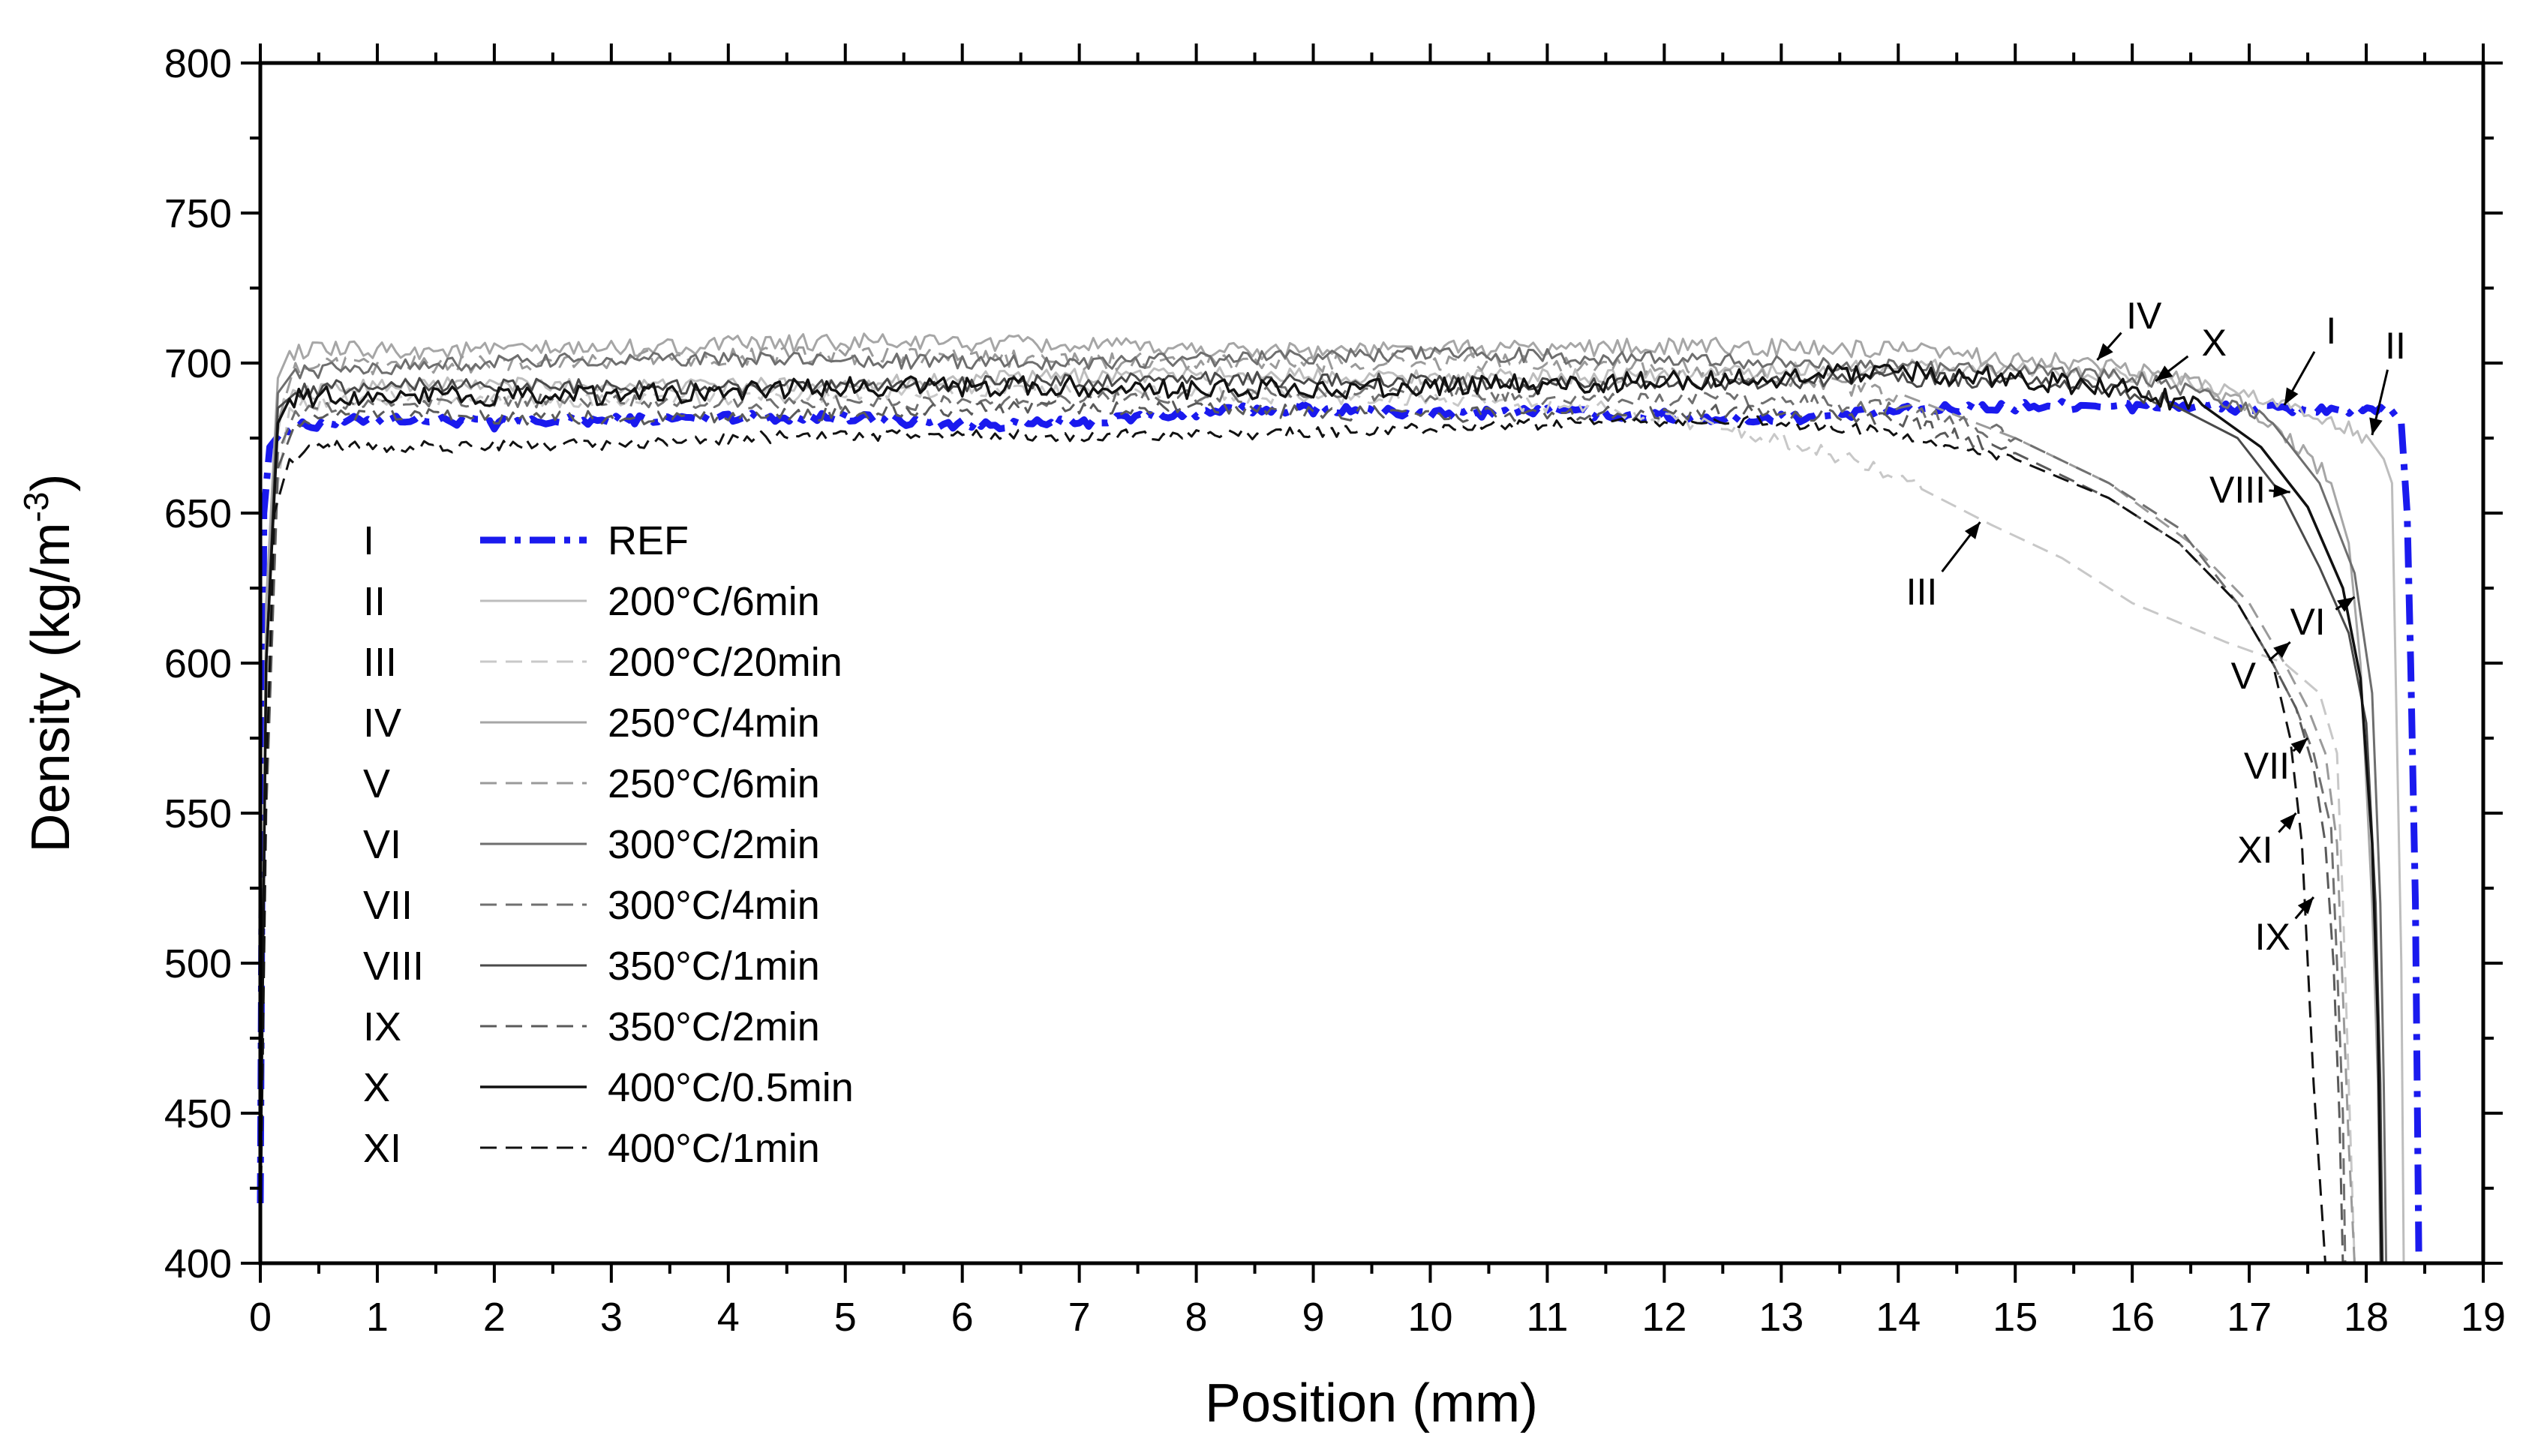 This screenshot has height=1456, width=2535. Describe the element at coordinates (2237, 490) in the screenshot. I see `annotation-label-viii: VIII` at that location.